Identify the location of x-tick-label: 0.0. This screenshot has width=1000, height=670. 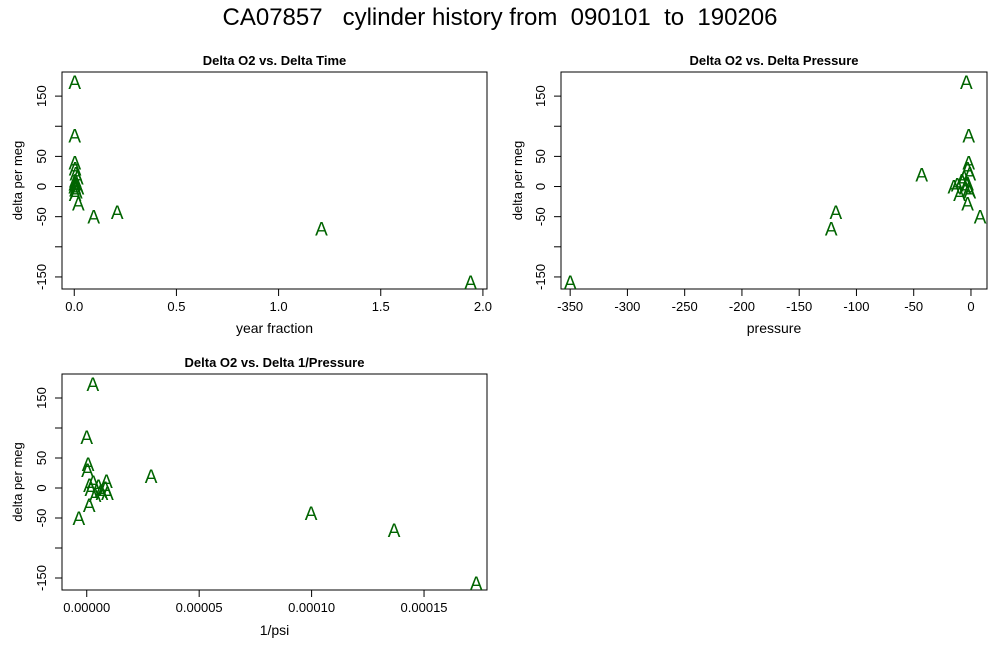
(74, 306).